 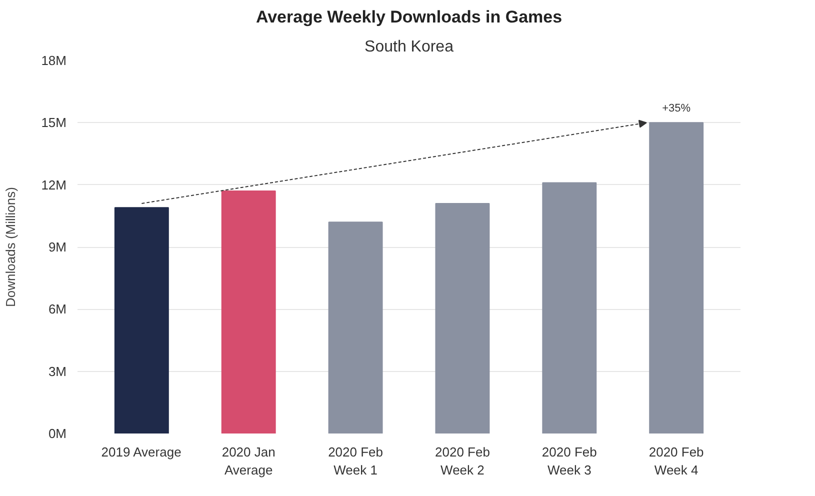 I want to click on y-tick-label: 15M, so click(x=54, y=122).